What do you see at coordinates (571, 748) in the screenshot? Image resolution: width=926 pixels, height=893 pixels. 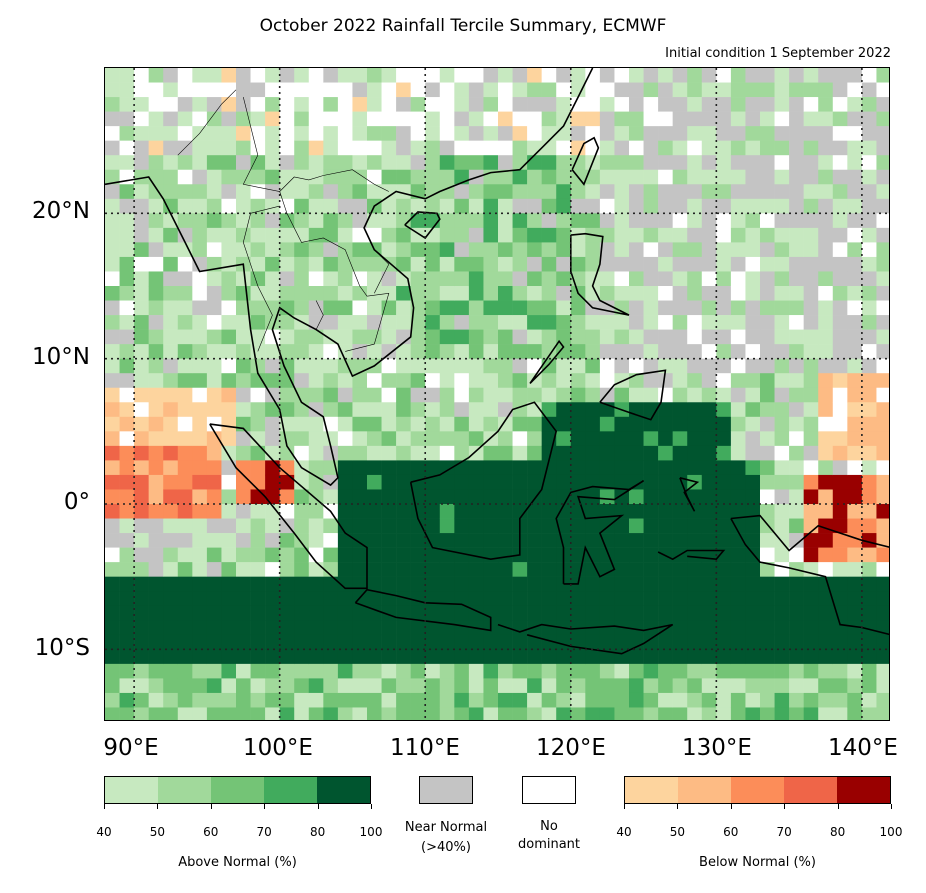 I see `lon-label-120e: 120°E` at bounding box center [571, 748].